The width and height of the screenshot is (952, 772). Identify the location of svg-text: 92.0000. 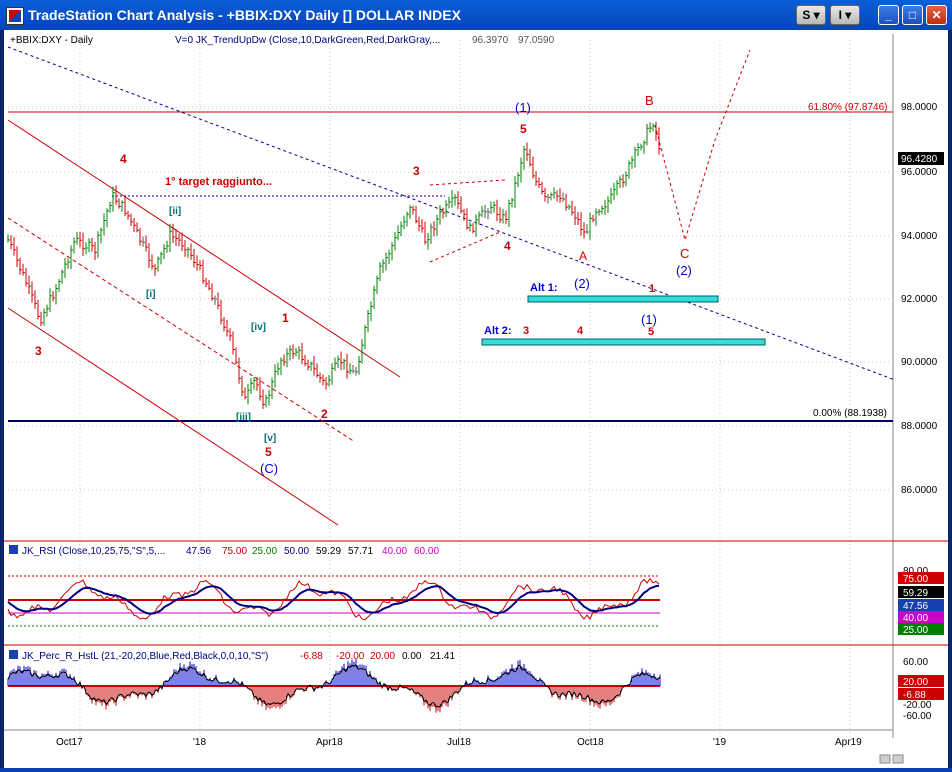
(919, 299).